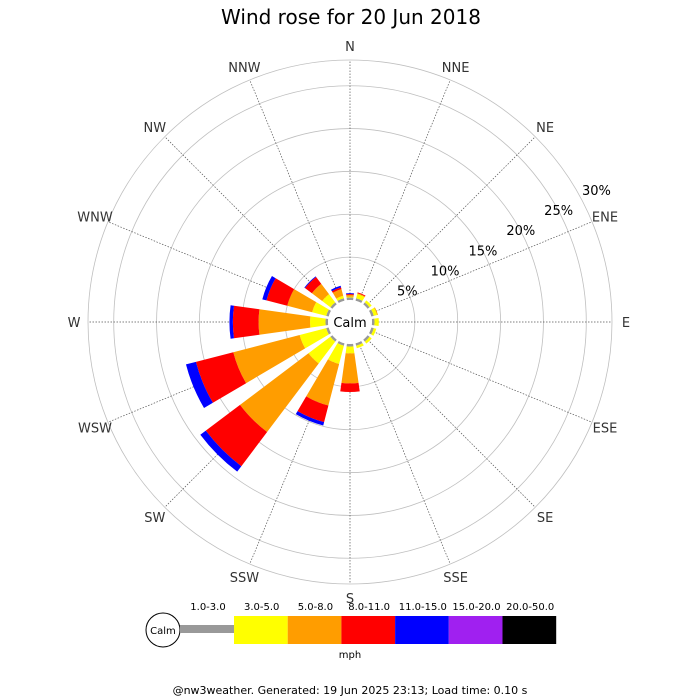  I want to click on ring-label-5pct: 5%, so click(407, 292).